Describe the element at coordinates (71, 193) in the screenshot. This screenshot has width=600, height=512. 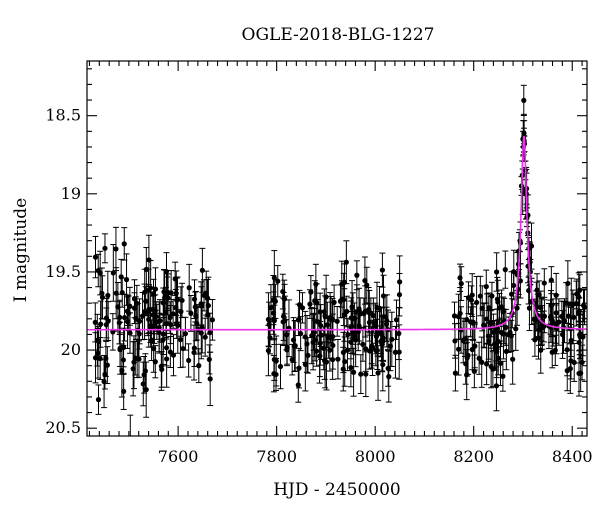
I see `y-tick-label: 19` at that location.